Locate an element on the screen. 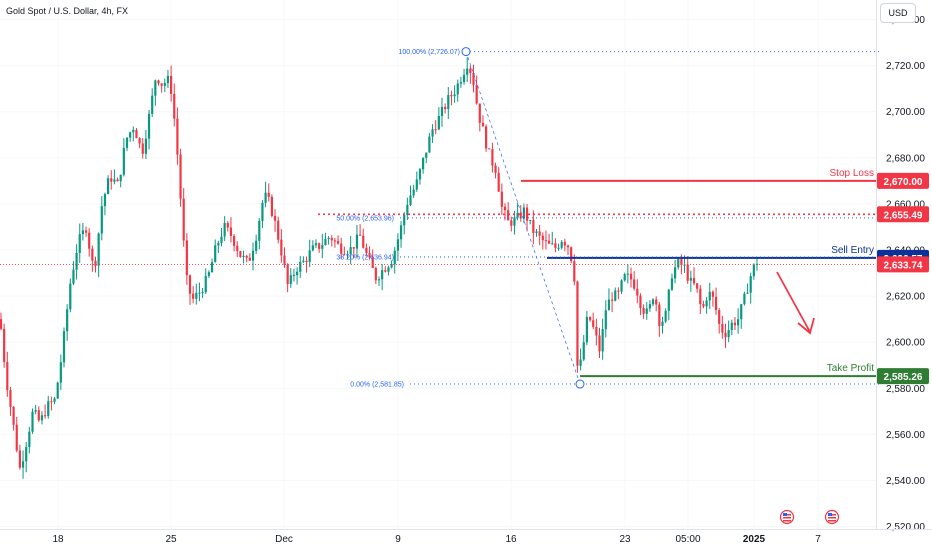  take-profit-tag is located at coordinates (903, 376).